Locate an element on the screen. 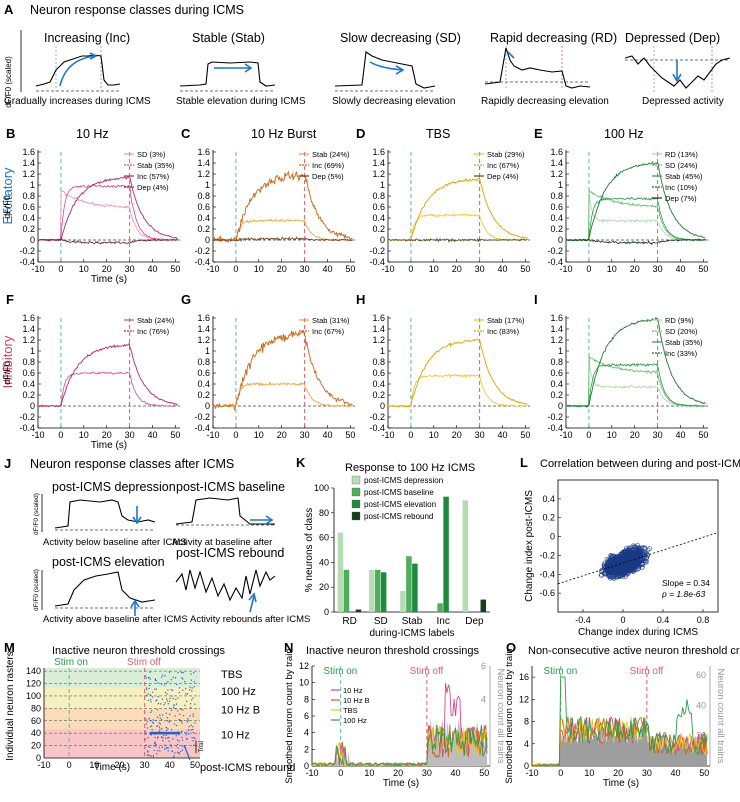 Image resolution: width=740 pixels, height=802 pixels. bar is located at coordinates (377, 590).